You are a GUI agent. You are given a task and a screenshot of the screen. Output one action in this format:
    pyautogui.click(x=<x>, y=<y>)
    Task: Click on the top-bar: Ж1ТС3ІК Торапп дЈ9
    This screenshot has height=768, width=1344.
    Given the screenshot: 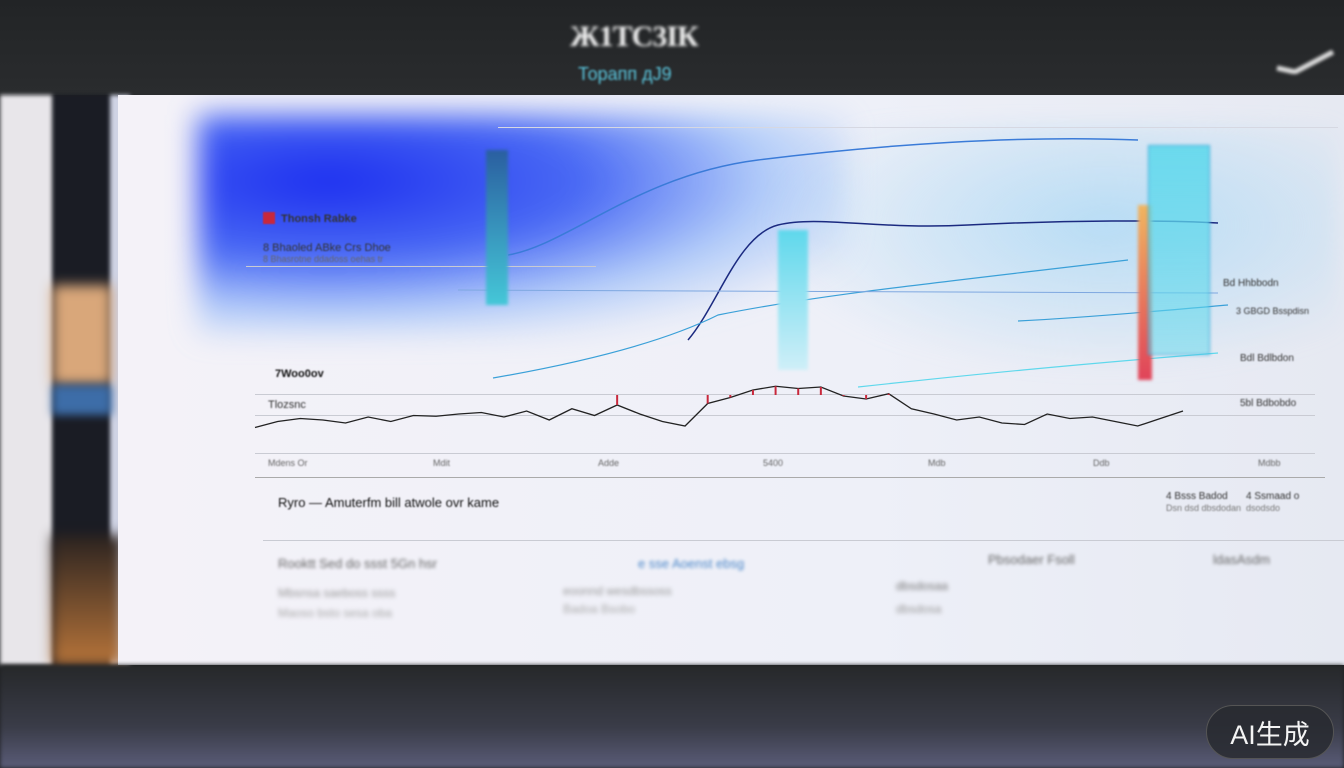 What is the action you would take?
    pyautogui.click(x=672, y=47)
    